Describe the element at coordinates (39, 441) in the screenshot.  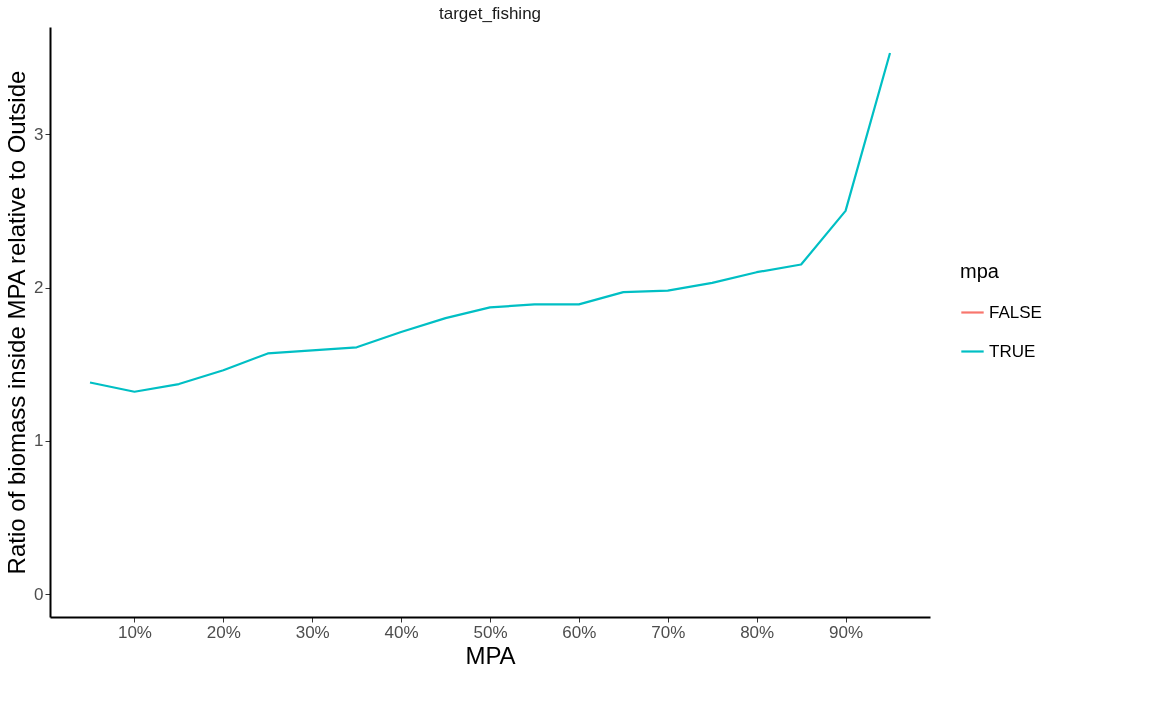
I see `y-tick-label: 1` at that location.